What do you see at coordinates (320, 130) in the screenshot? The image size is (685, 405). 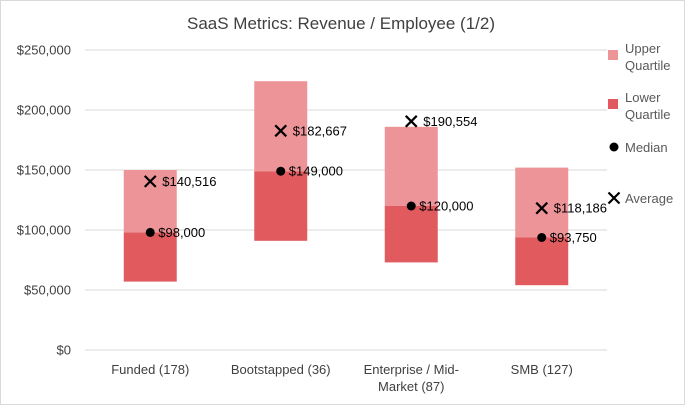 I see `average-label: $182,667` at bounding box center [320, 130].